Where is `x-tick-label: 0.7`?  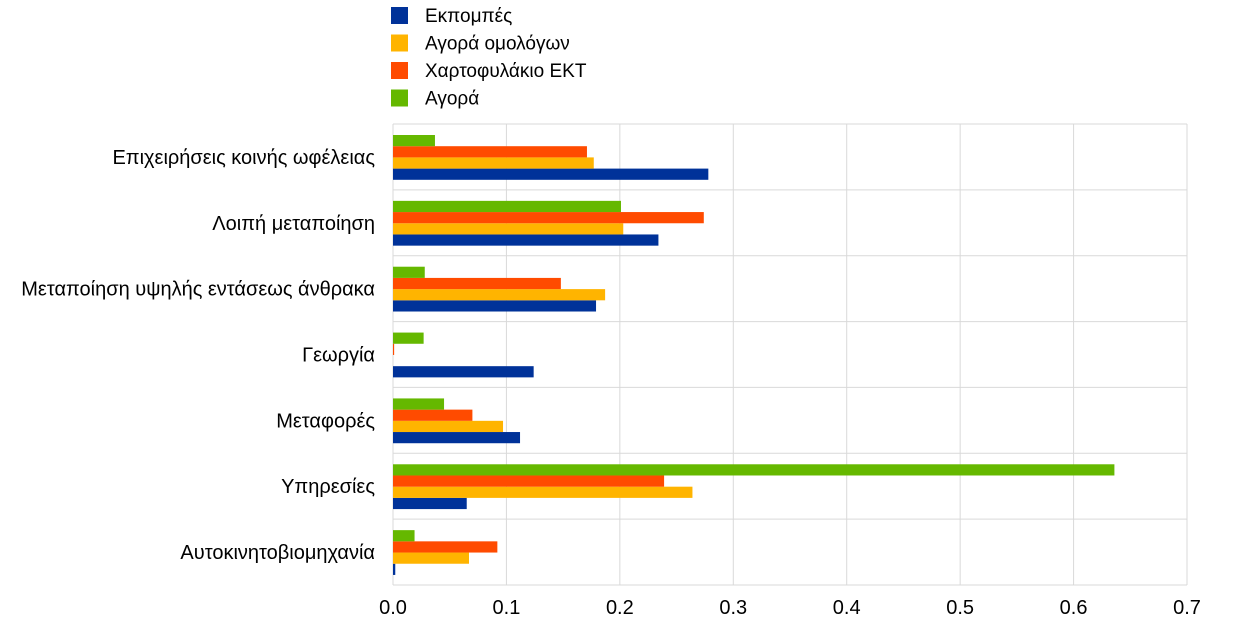 x-tick-label: 0.7 is located at coordinates (1187, 608).